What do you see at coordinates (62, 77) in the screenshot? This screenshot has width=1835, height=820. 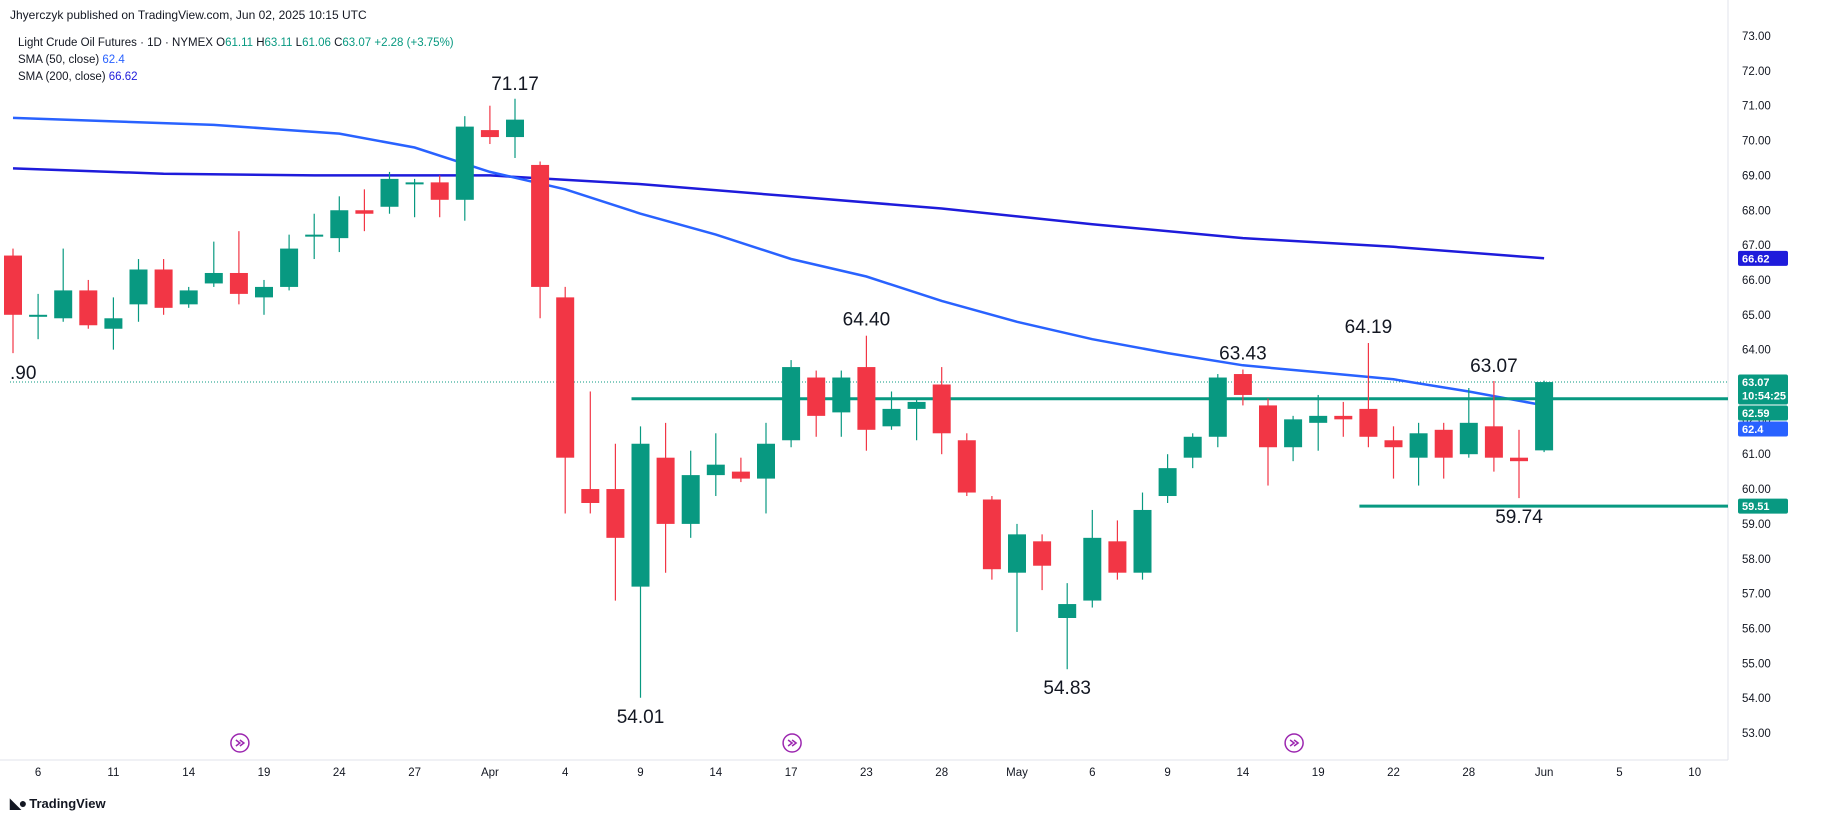 I see `sma200-label: SMA (200, close)` at bounding box center [62, 77].